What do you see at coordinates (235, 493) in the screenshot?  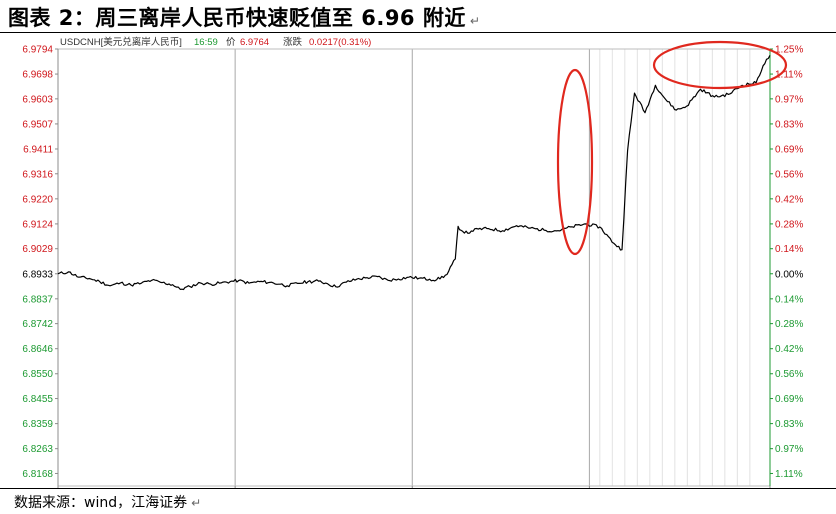 I see `x-tick-label: 19-07-30` at bounding box center [235, 493].